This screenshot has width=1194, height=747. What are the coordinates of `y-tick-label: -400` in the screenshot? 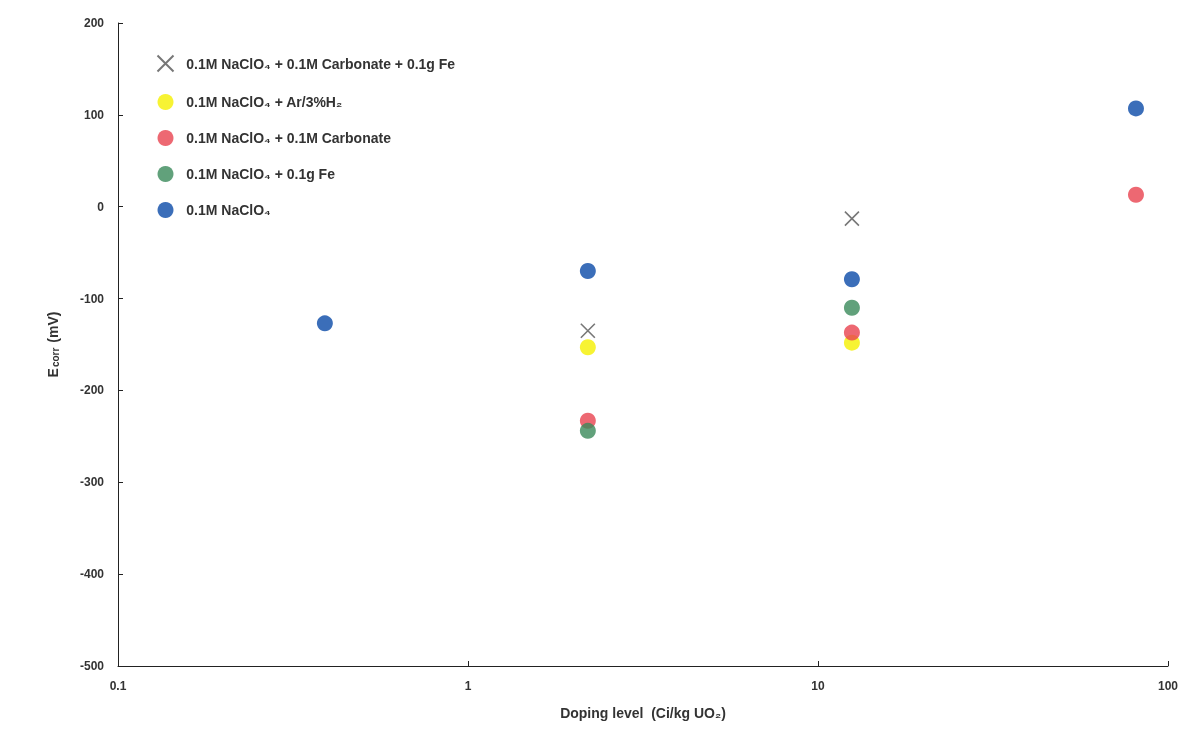 It's located at (92, 574).